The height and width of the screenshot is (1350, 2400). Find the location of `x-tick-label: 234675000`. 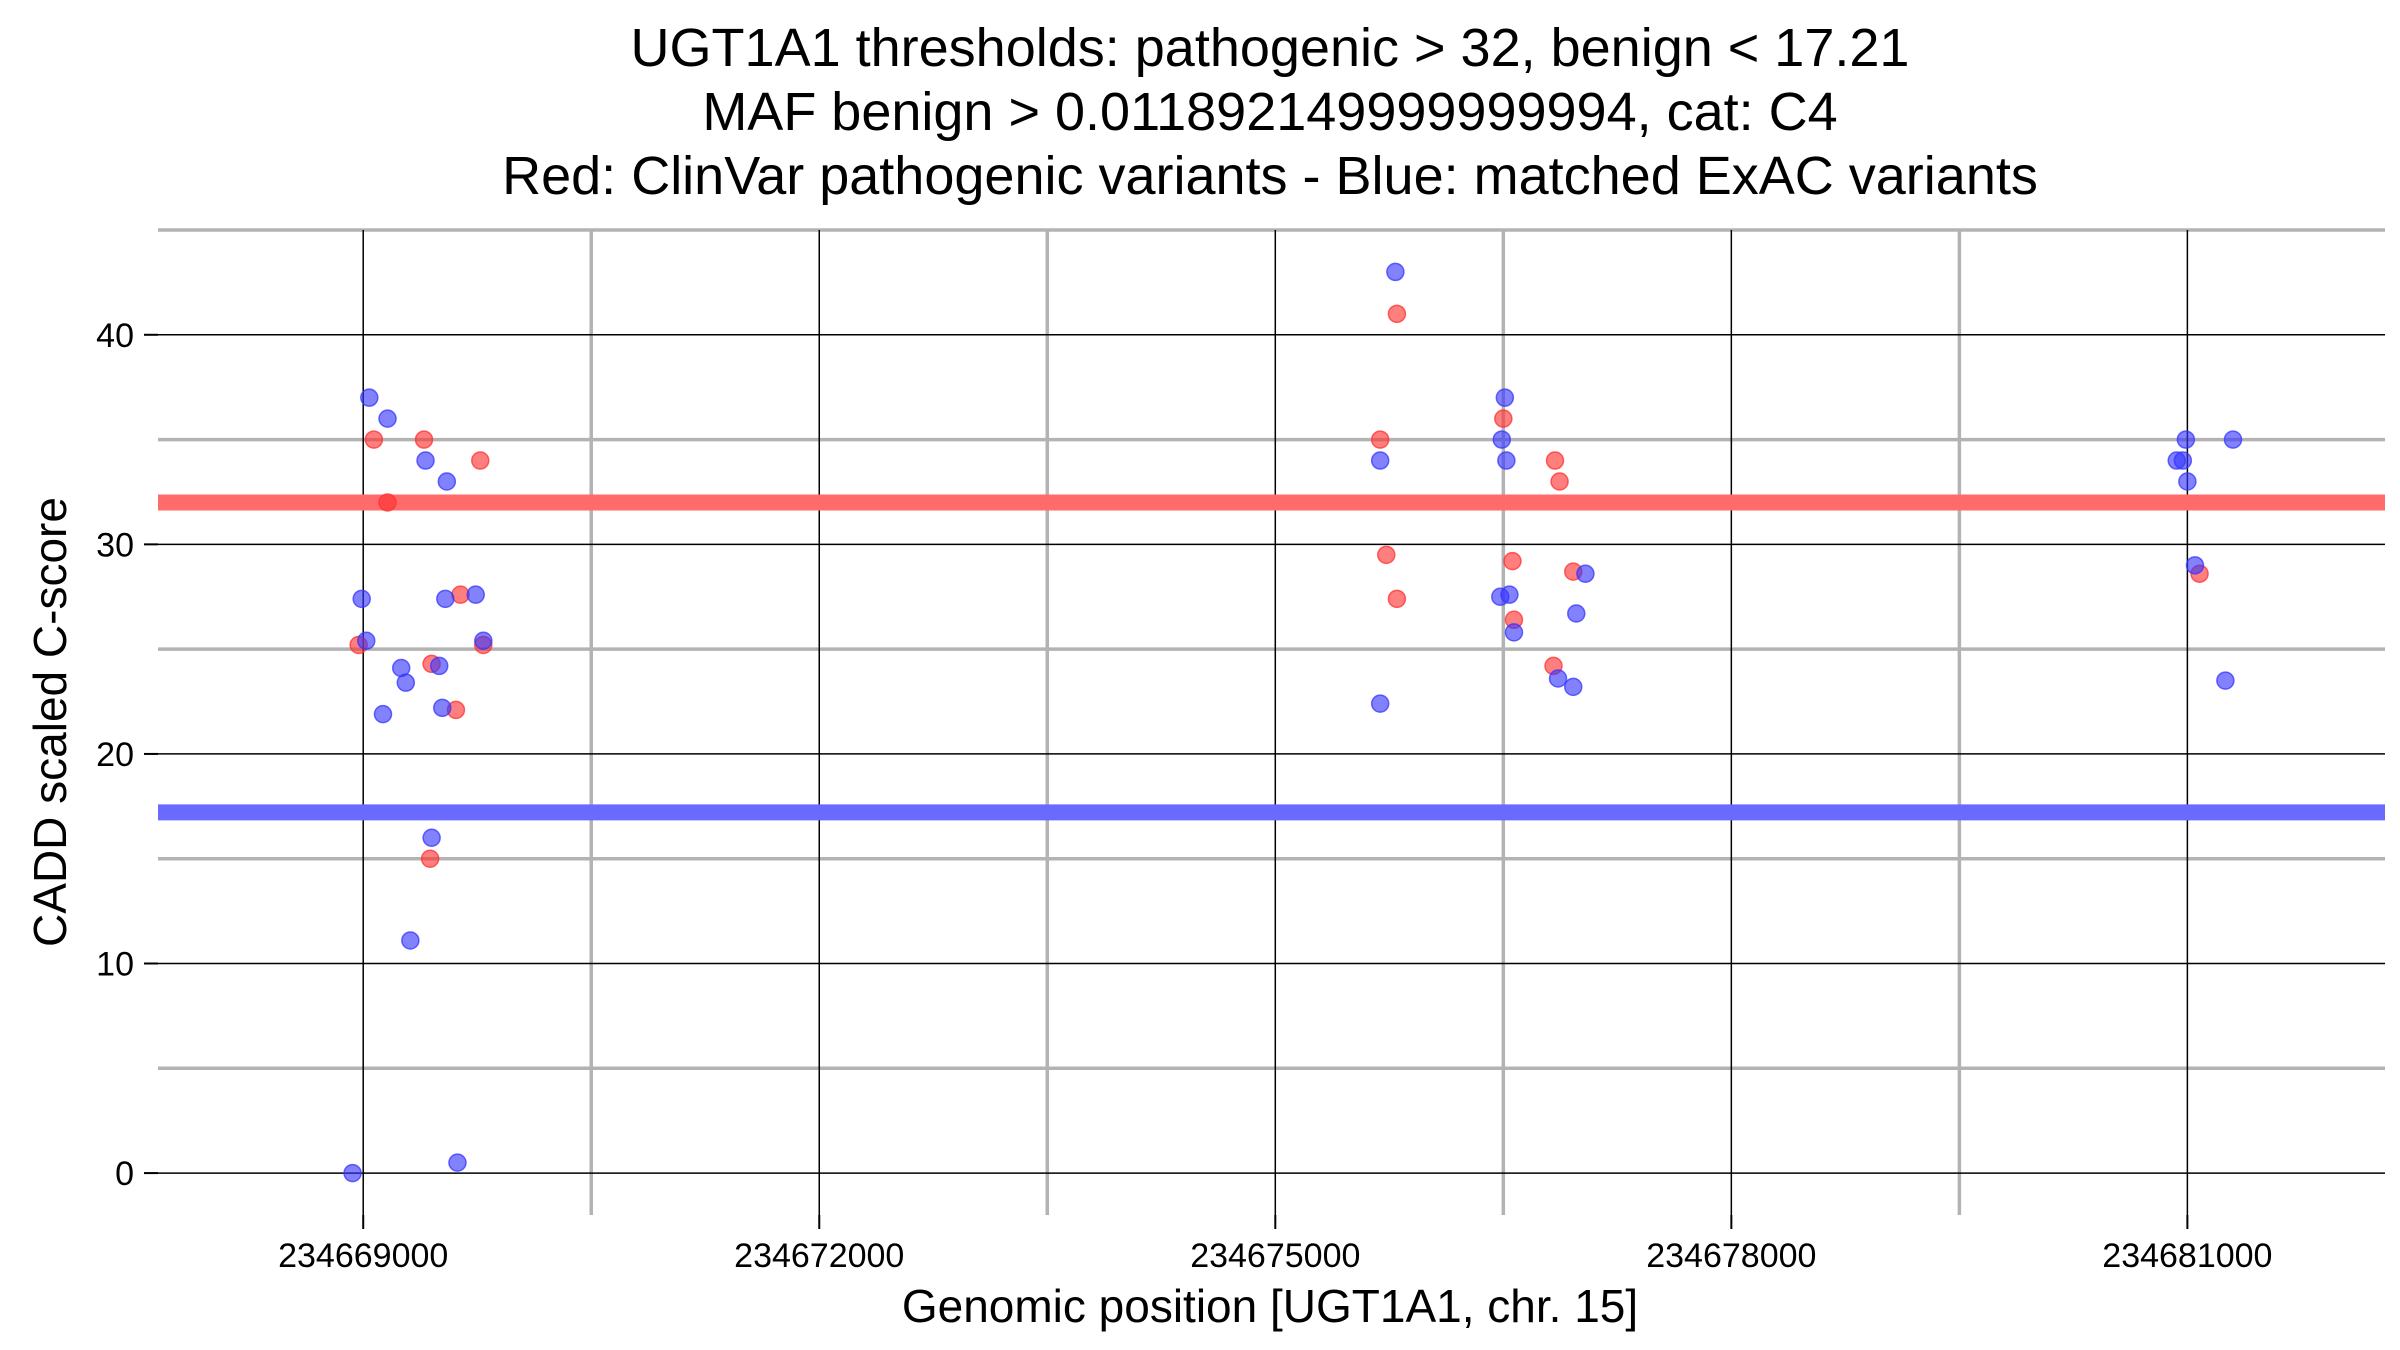

x-tick-label: 234675000 is located at coordinates (1275, 1256).